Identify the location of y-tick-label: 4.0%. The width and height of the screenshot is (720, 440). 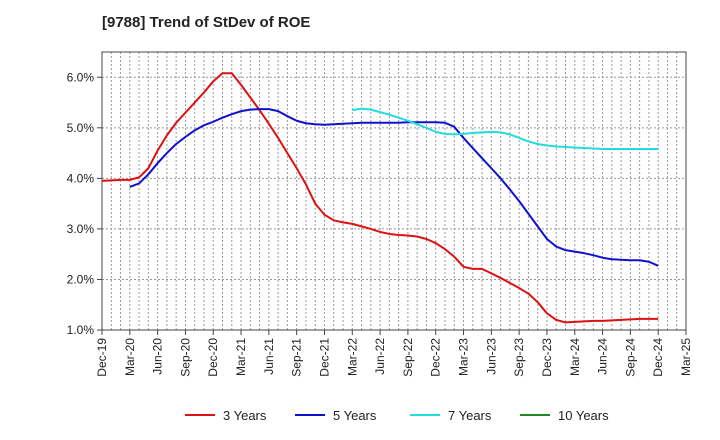
(81, 178).